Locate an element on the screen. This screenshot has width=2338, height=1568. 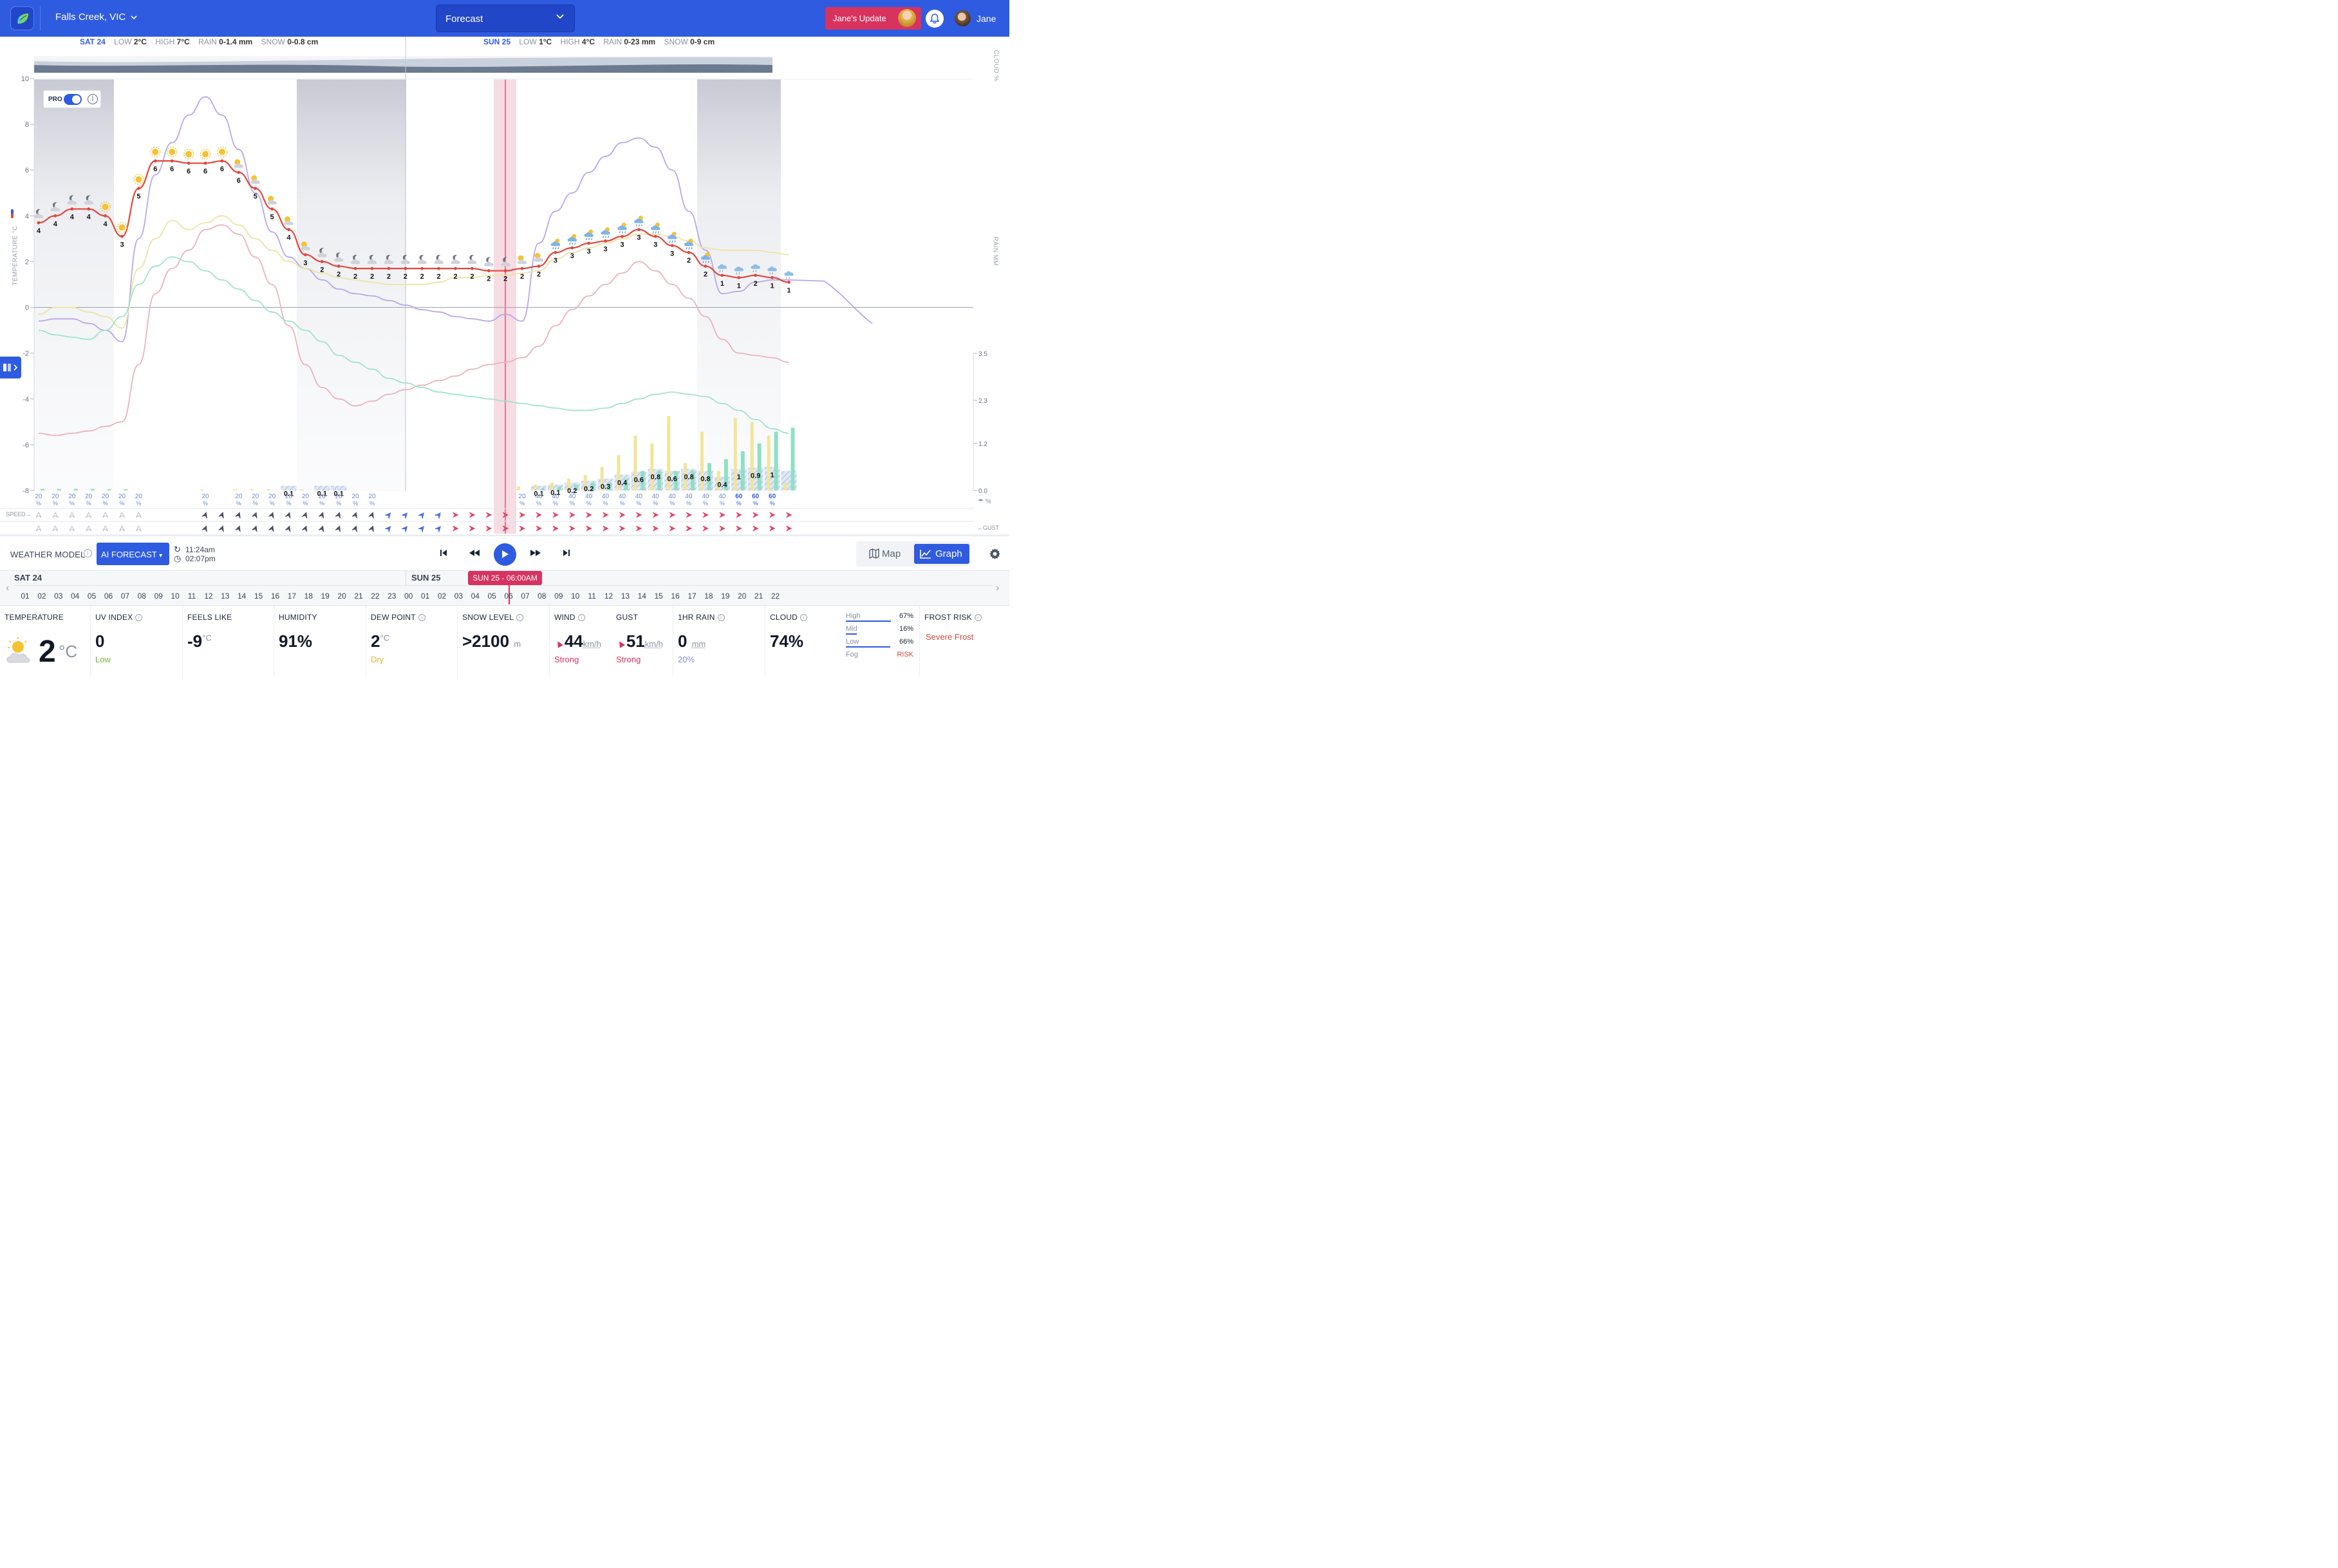
rewind-icon is located at coordinates (474, 553).